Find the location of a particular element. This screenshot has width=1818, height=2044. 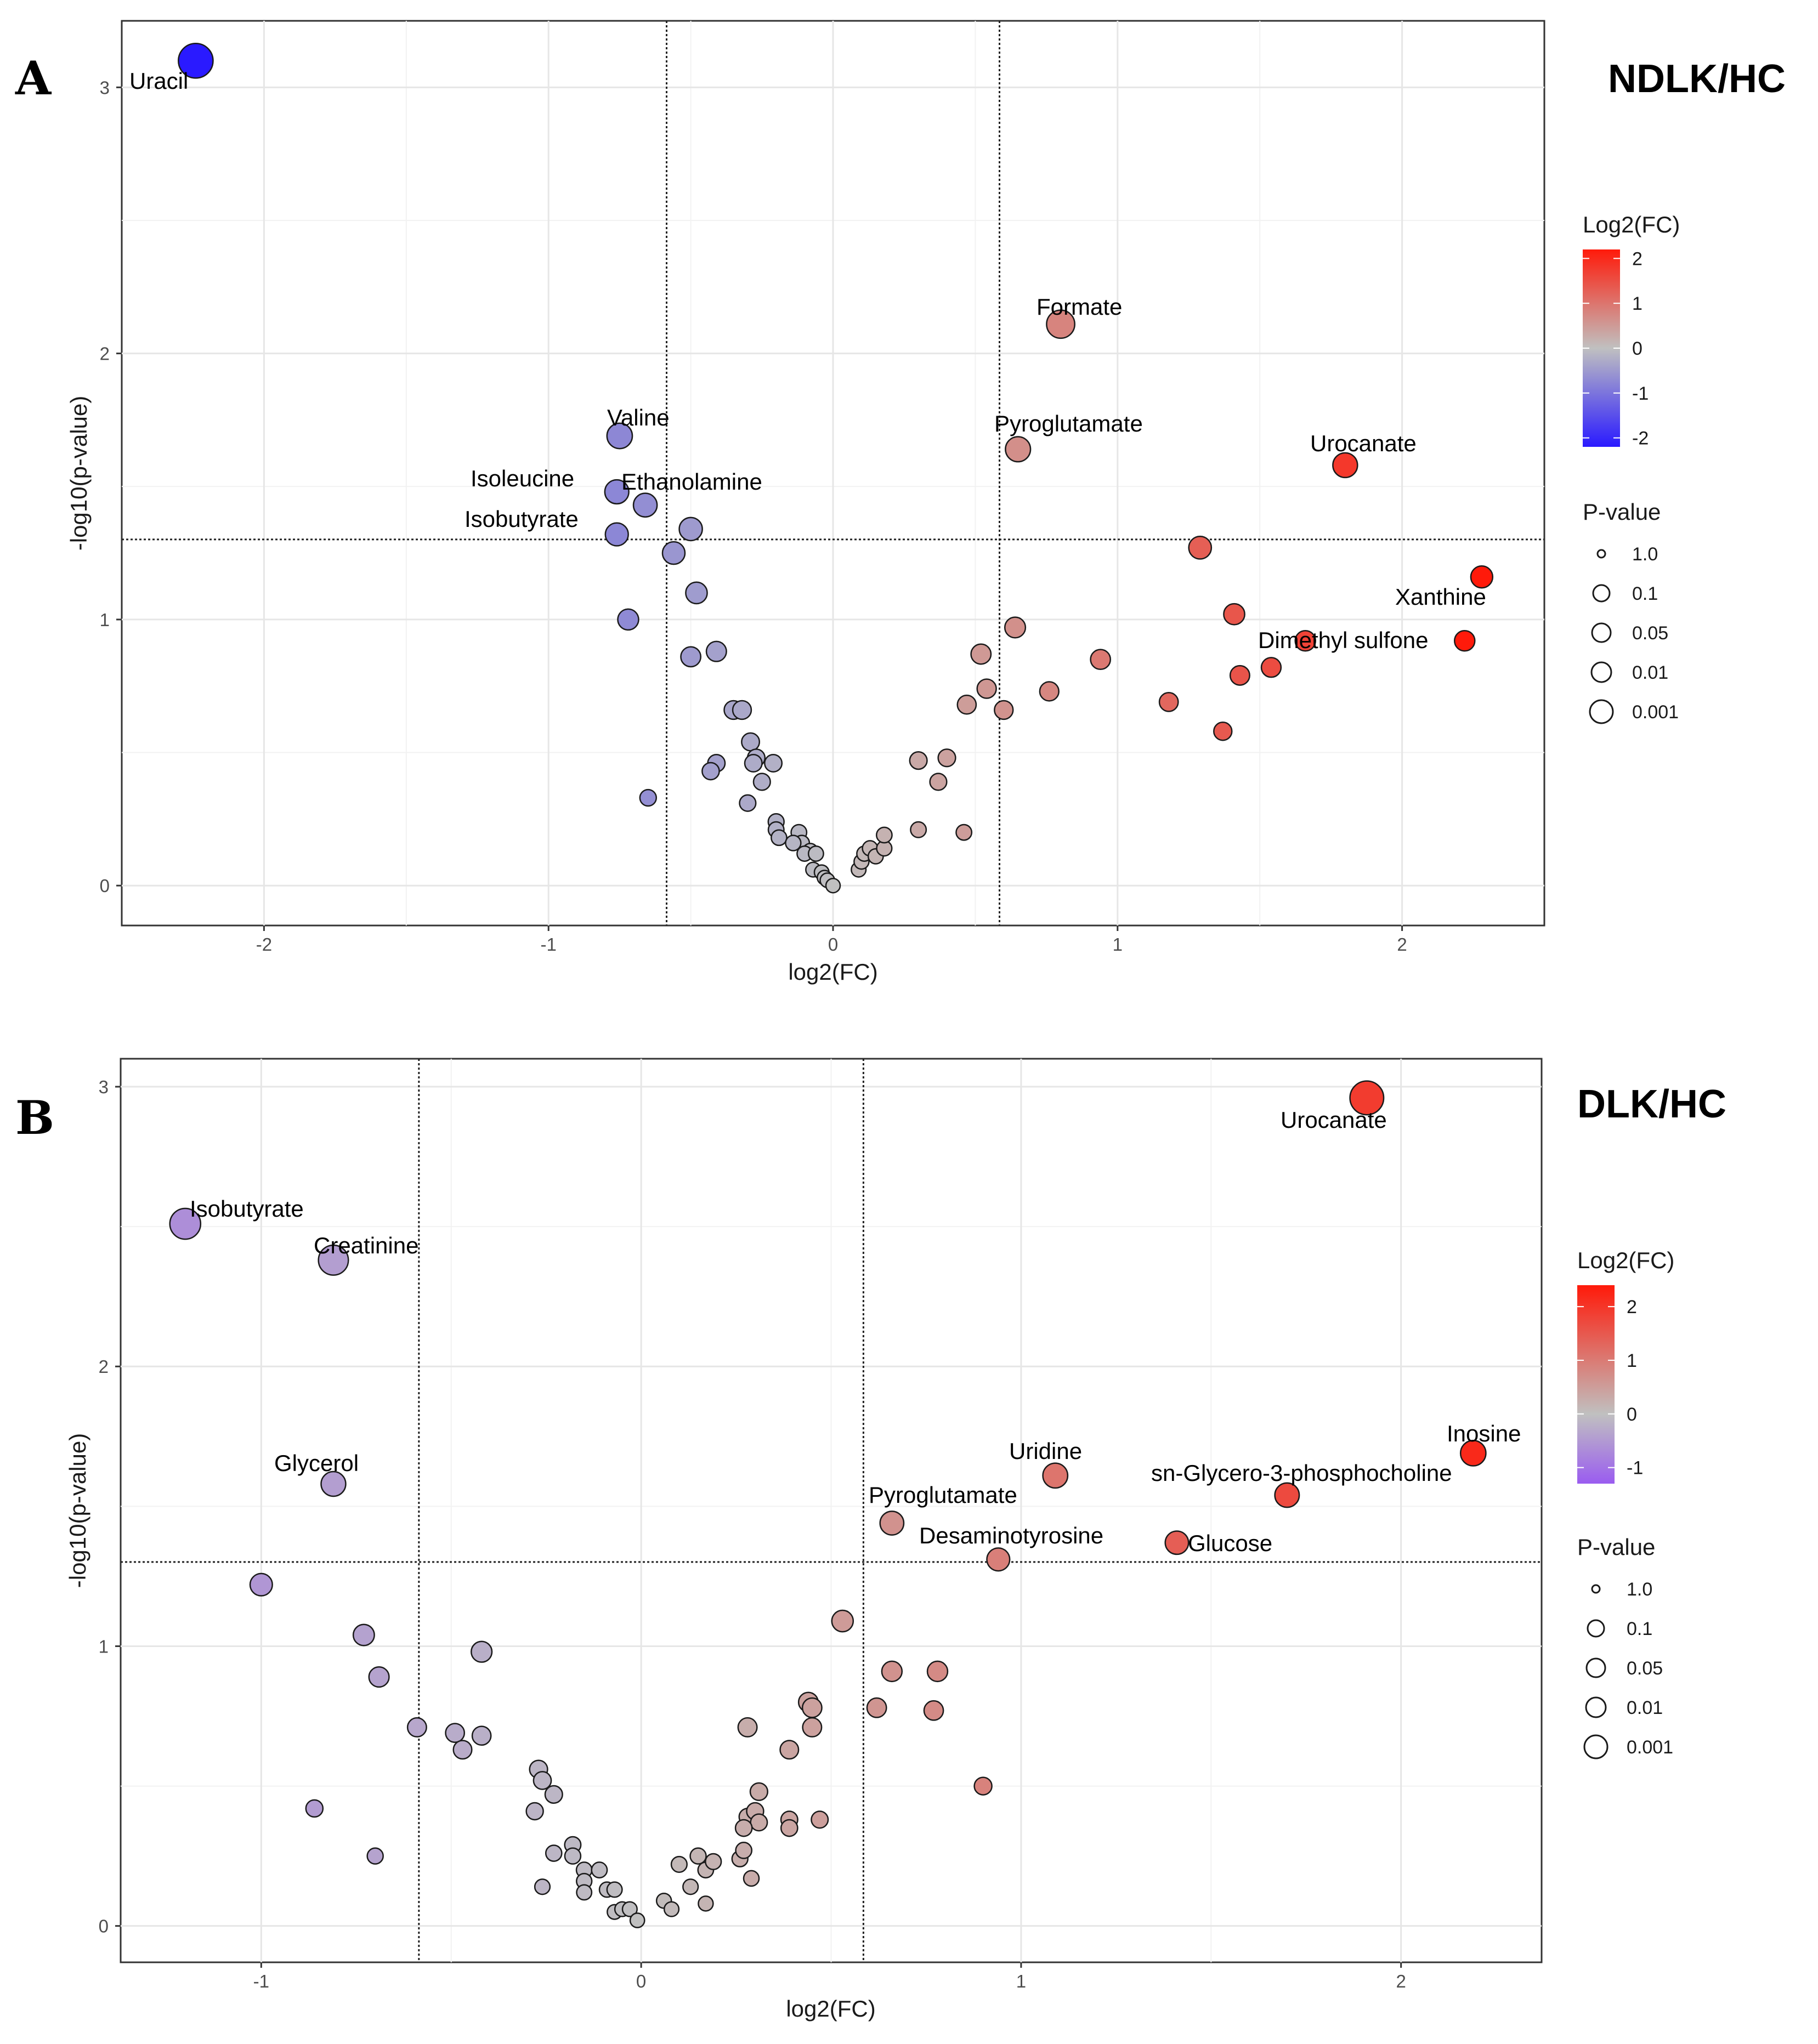

size-legend-label: 0.001 is located at coordinates (1655, 712).